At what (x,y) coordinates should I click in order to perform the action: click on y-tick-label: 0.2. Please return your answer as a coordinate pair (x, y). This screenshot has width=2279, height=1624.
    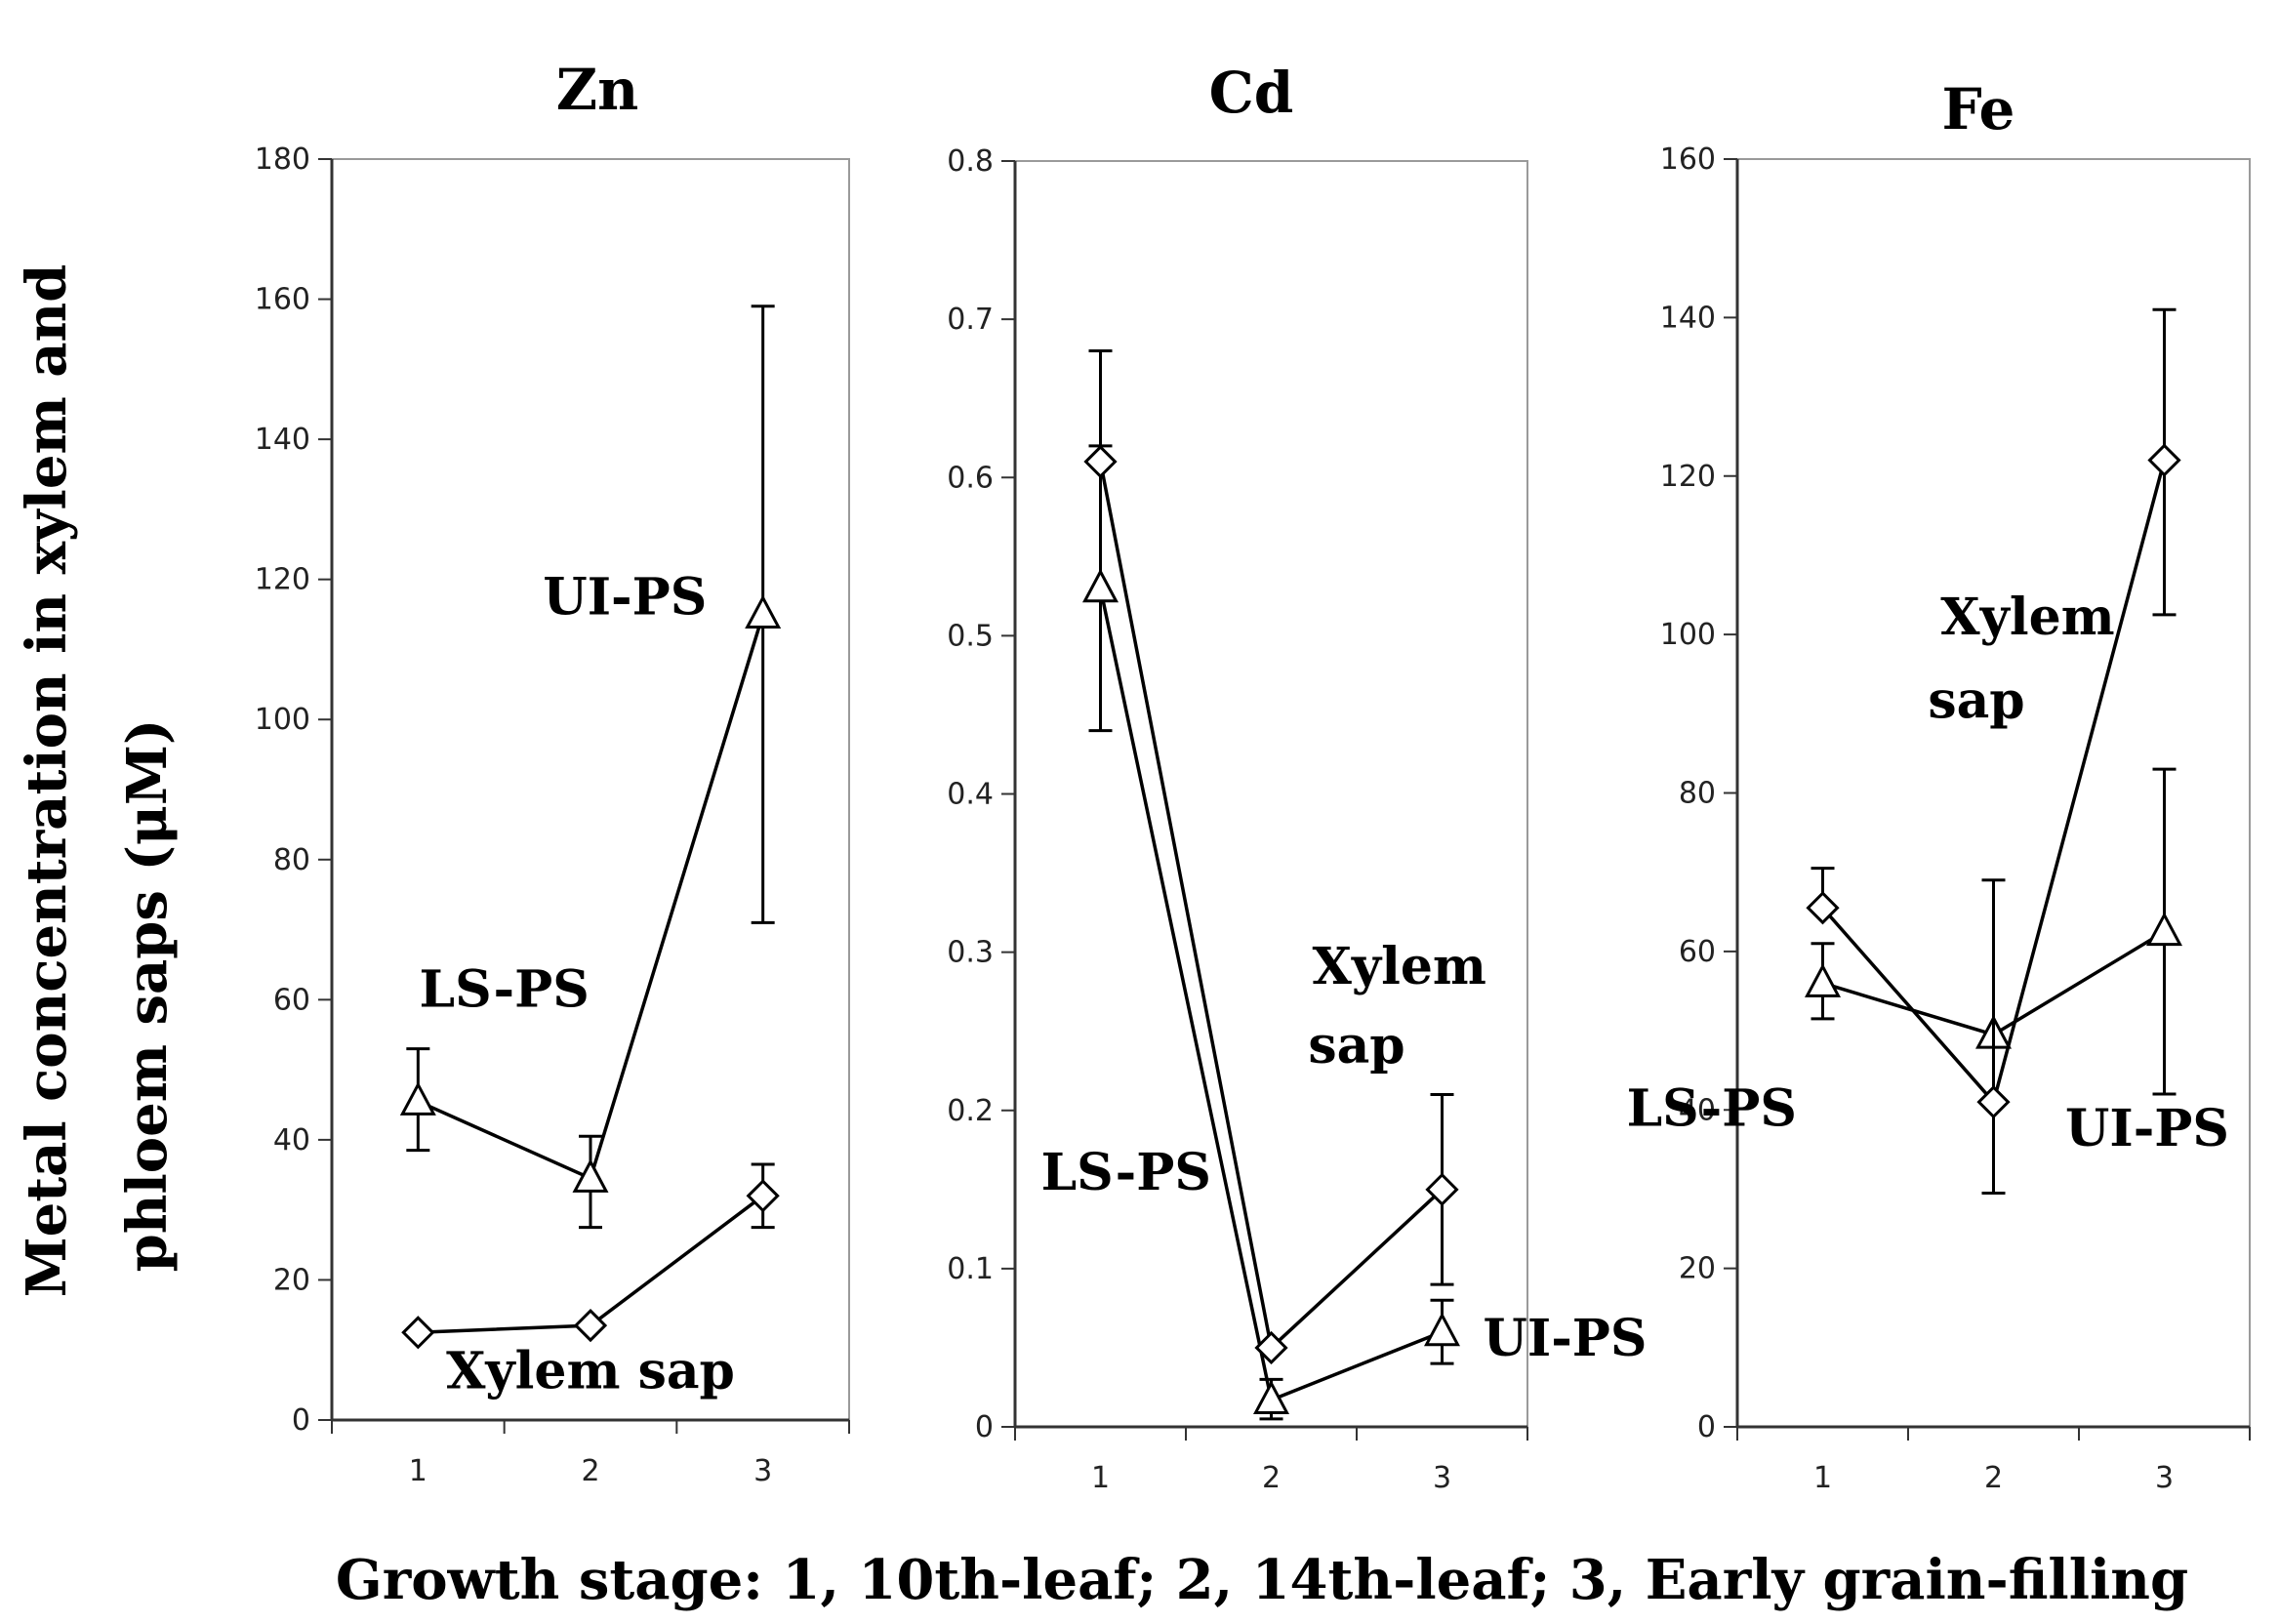
    Looking at the image, I should click on (971, 1111).